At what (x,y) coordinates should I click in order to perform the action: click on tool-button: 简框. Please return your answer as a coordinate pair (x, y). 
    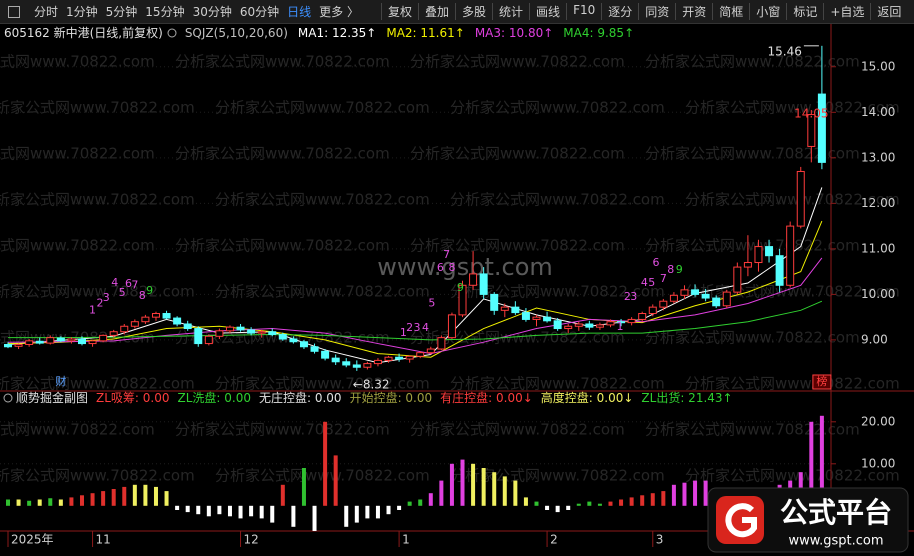
    Looking at the image, I should click on (730, 11).